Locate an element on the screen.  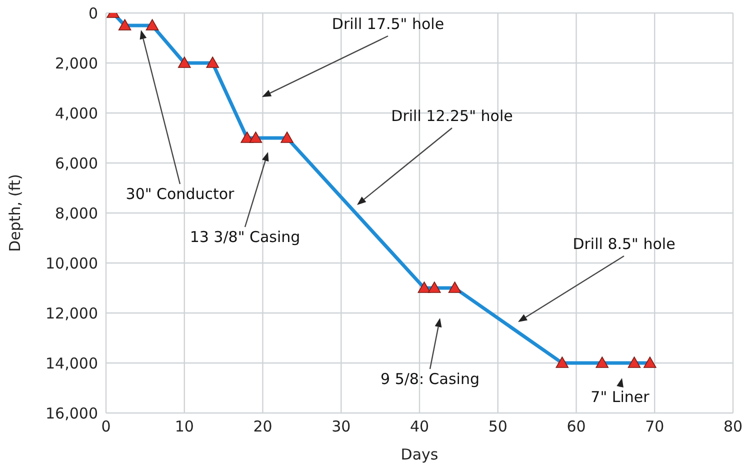
x-tick-label: 10 is located at coordinates (184, 427).